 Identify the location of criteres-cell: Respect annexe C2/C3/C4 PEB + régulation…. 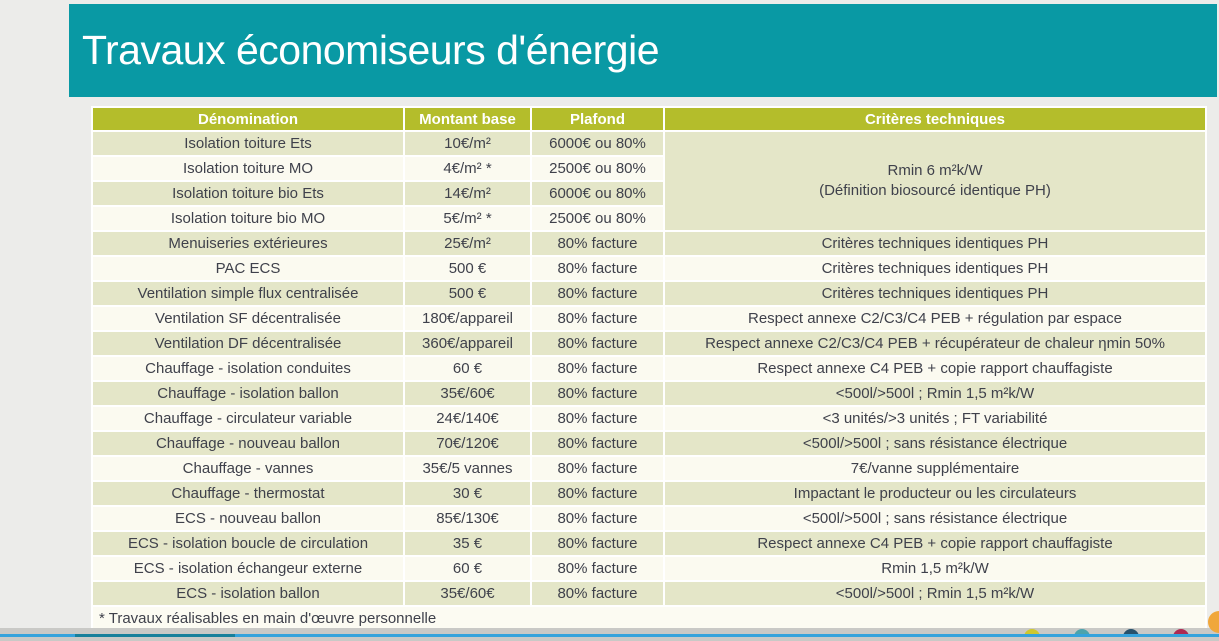
(935, 318).